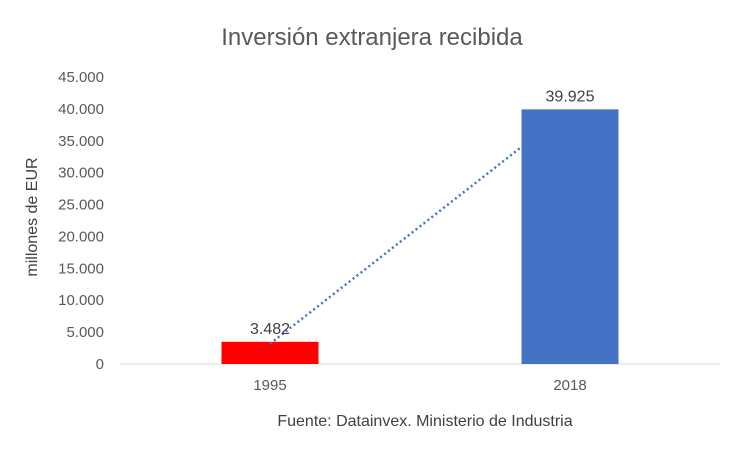 Image resolution: width=743 pixels, height=450 pixels. I want to click on bar-1995, so click(270, 352).